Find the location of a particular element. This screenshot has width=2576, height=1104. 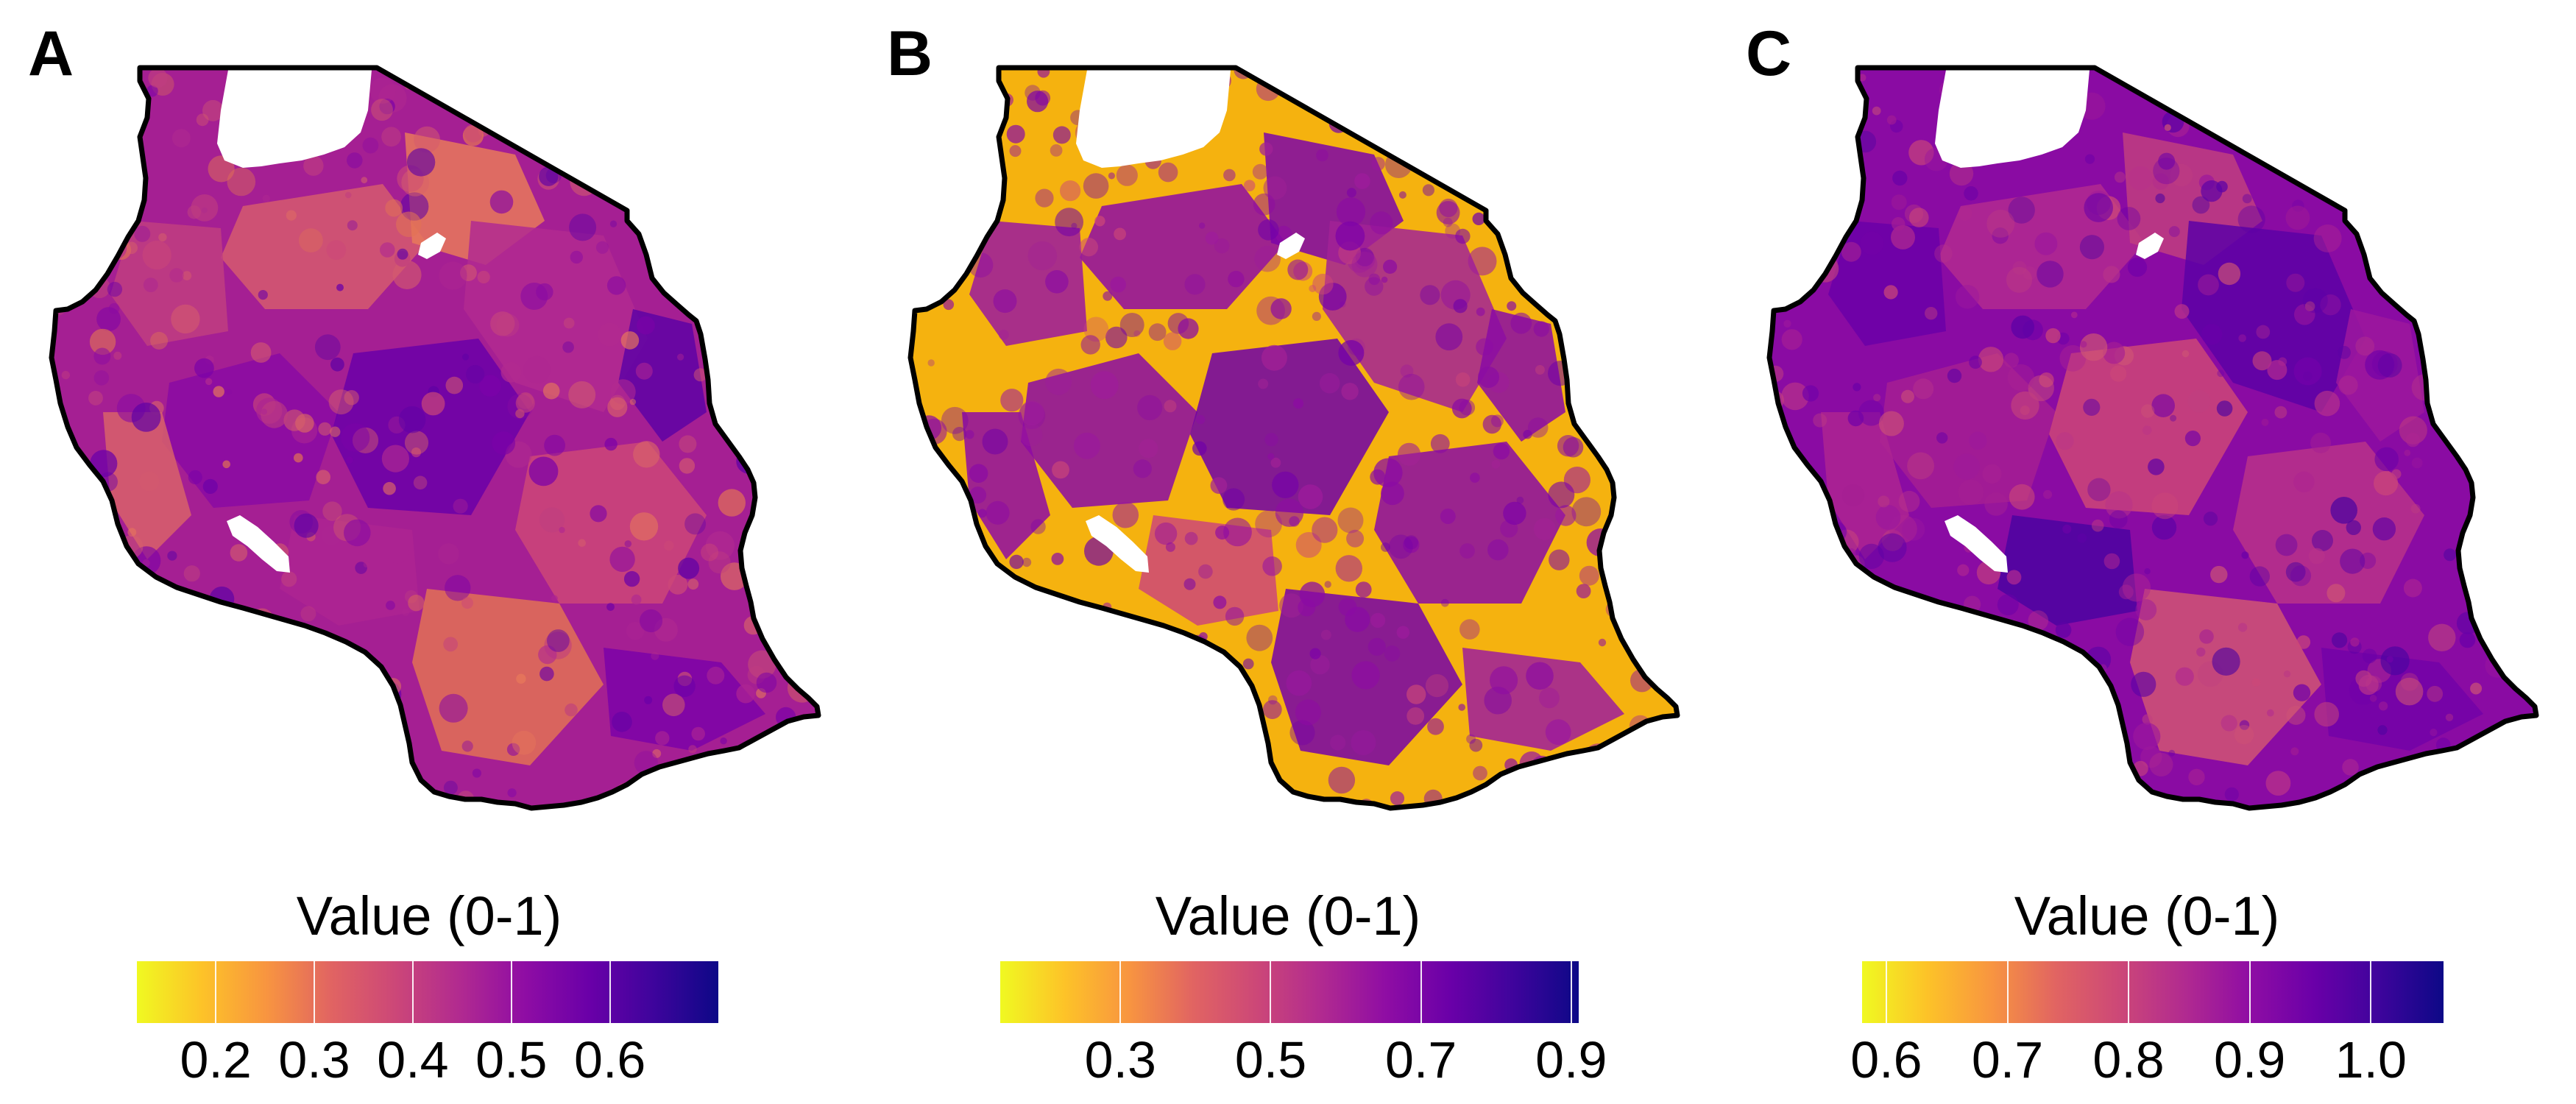

panel-letter: B is located at coordinates (910, 53).